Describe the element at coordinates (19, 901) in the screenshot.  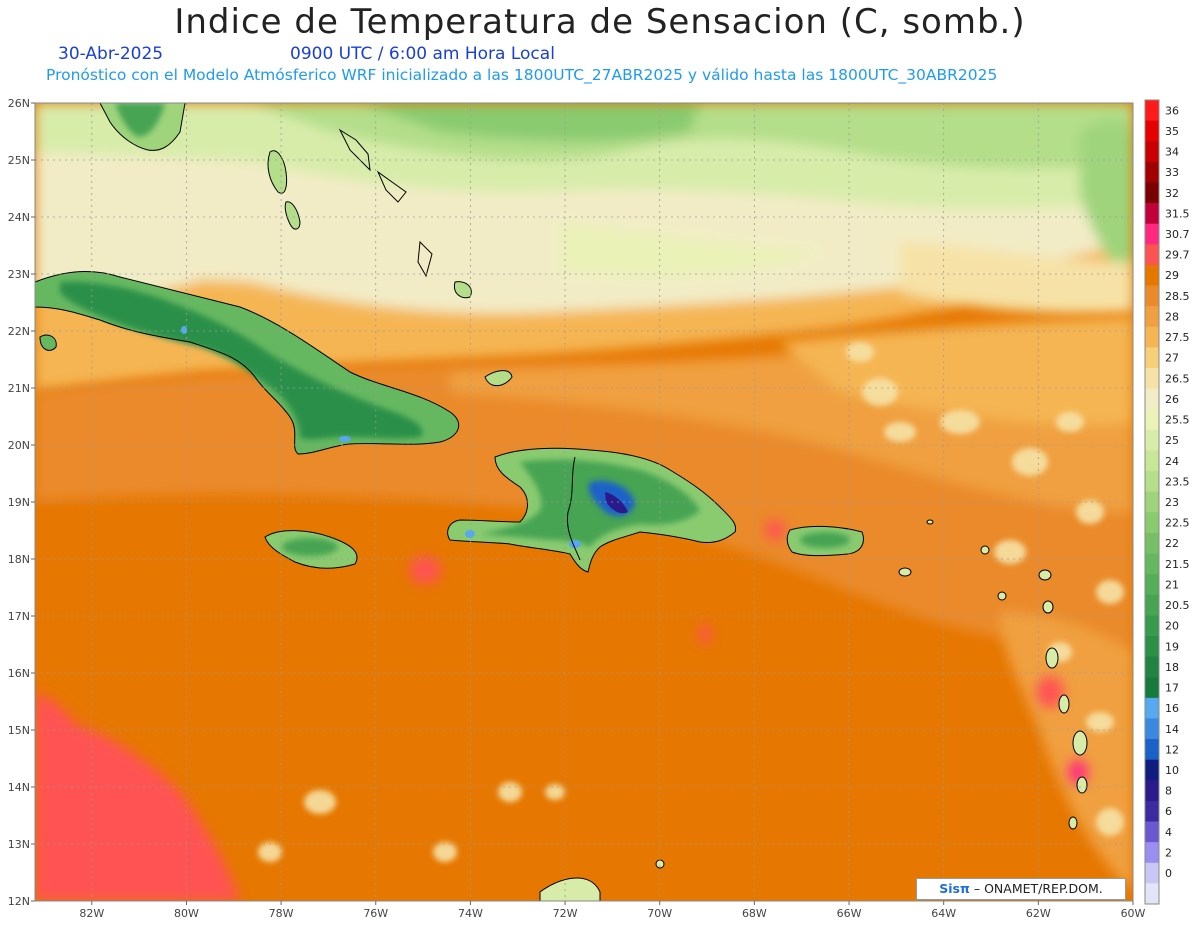
I see `lat-label: 12N` at that location.